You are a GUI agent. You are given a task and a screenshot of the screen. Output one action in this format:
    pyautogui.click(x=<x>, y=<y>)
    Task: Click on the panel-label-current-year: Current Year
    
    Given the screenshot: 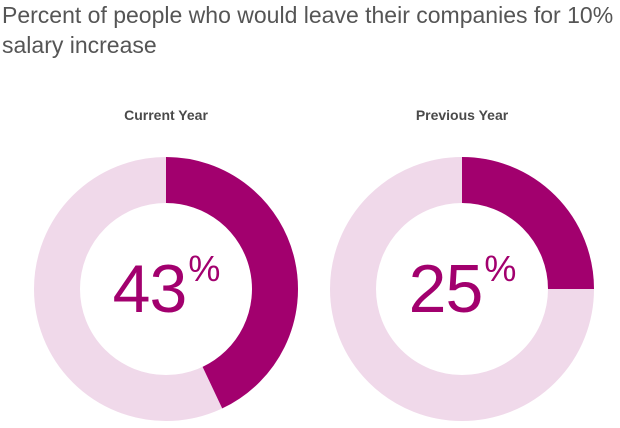 What is the action you would take?
    pyautogui.click(x=166, y=115)
    